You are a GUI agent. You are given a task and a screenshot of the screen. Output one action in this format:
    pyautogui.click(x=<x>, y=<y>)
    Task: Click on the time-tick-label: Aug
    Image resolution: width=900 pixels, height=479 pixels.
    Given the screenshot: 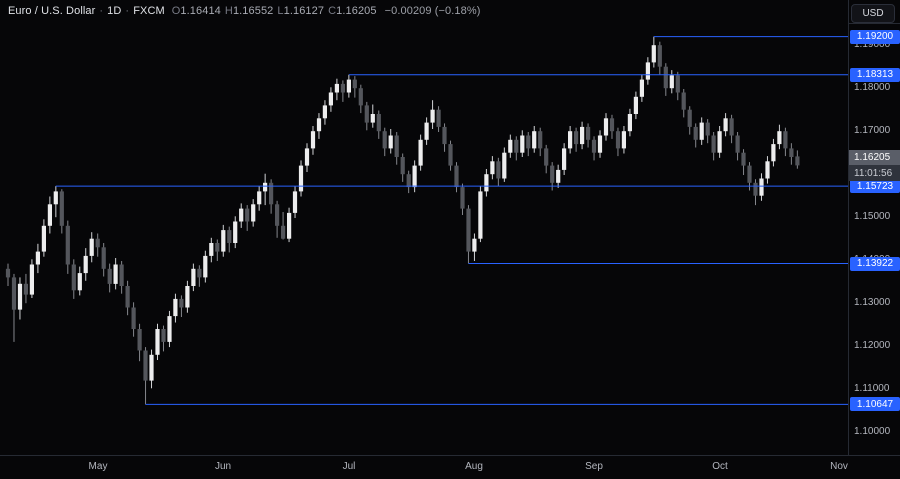 What is the action you would take?
    pyautogui.click(x=474, y=466)
    